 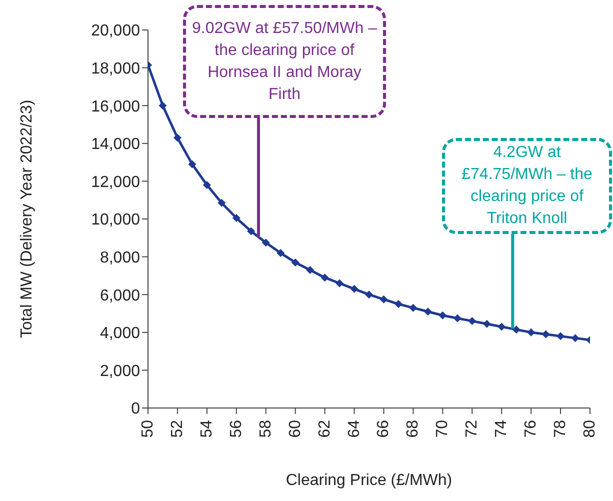 What do you see at coordinates (115, 220) in the screenshot?
I see `y-tick-label: 10,000` at bounding box center [115, 220].